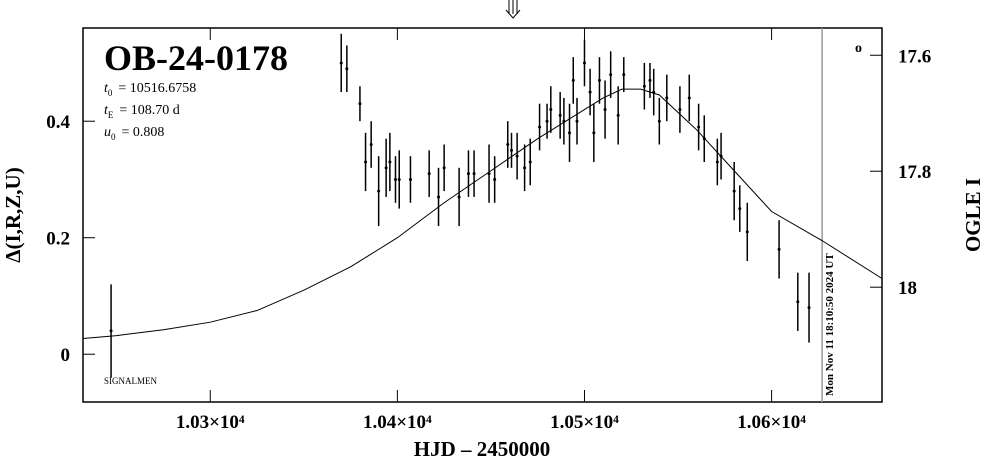 The height and width of the screenshot is (459, 986). I want to click on parameter: t0 = 10516.6758, so click(150, 89).